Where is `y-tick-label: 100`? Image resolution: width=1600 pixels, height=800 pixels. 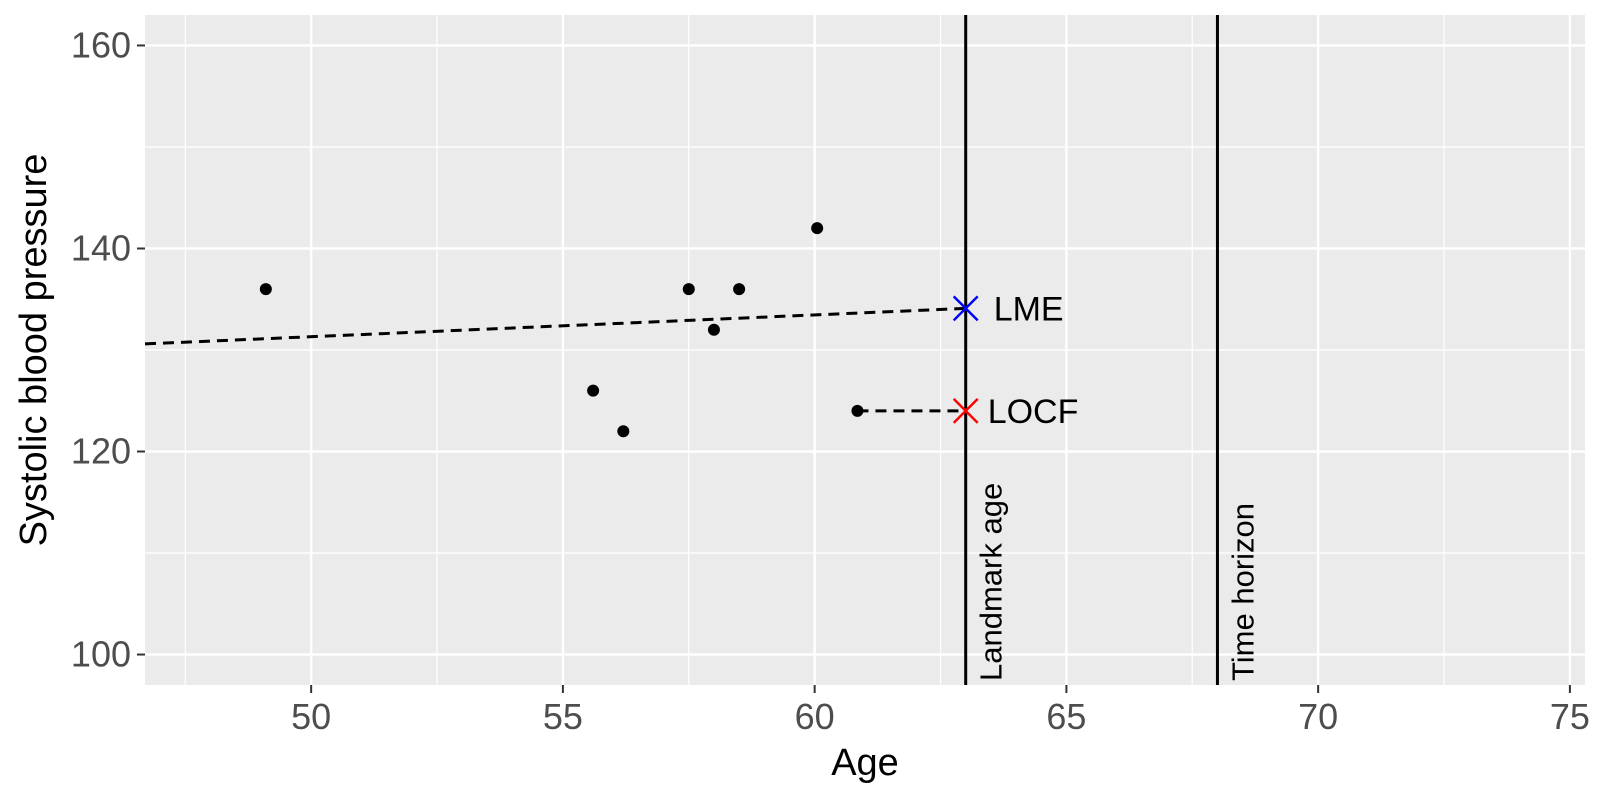
y-tick-label: 100 is located at coordinates (101, 654).